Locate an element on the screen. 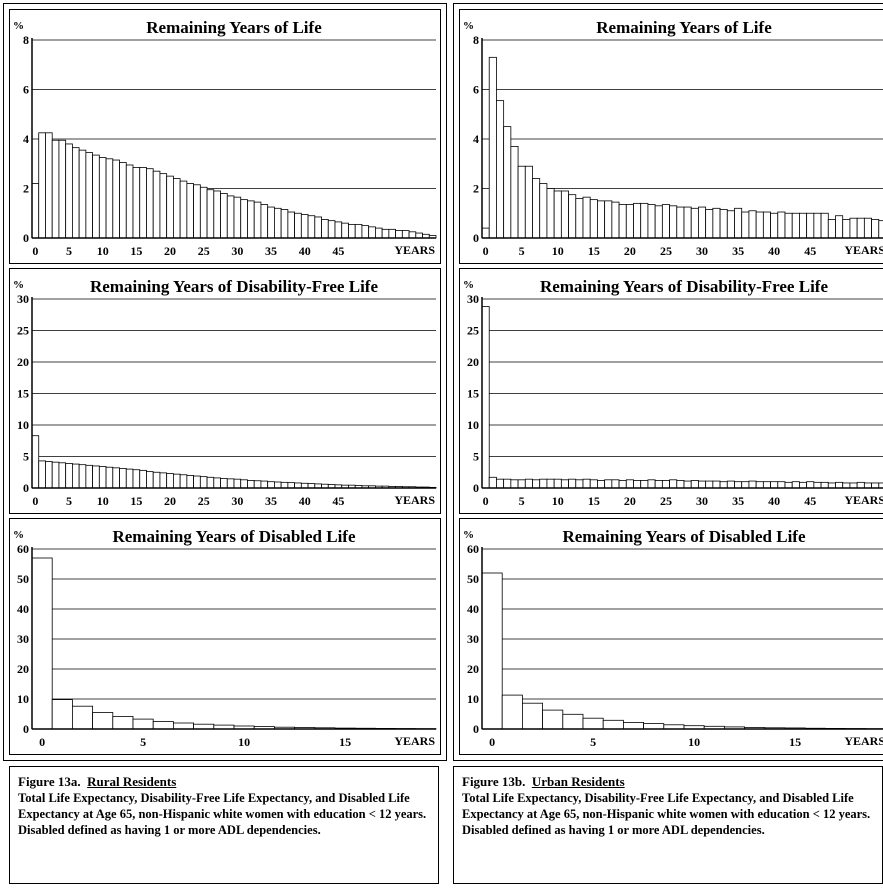  figure-group-title: Urban Residents is located at coordinates (578, 781).